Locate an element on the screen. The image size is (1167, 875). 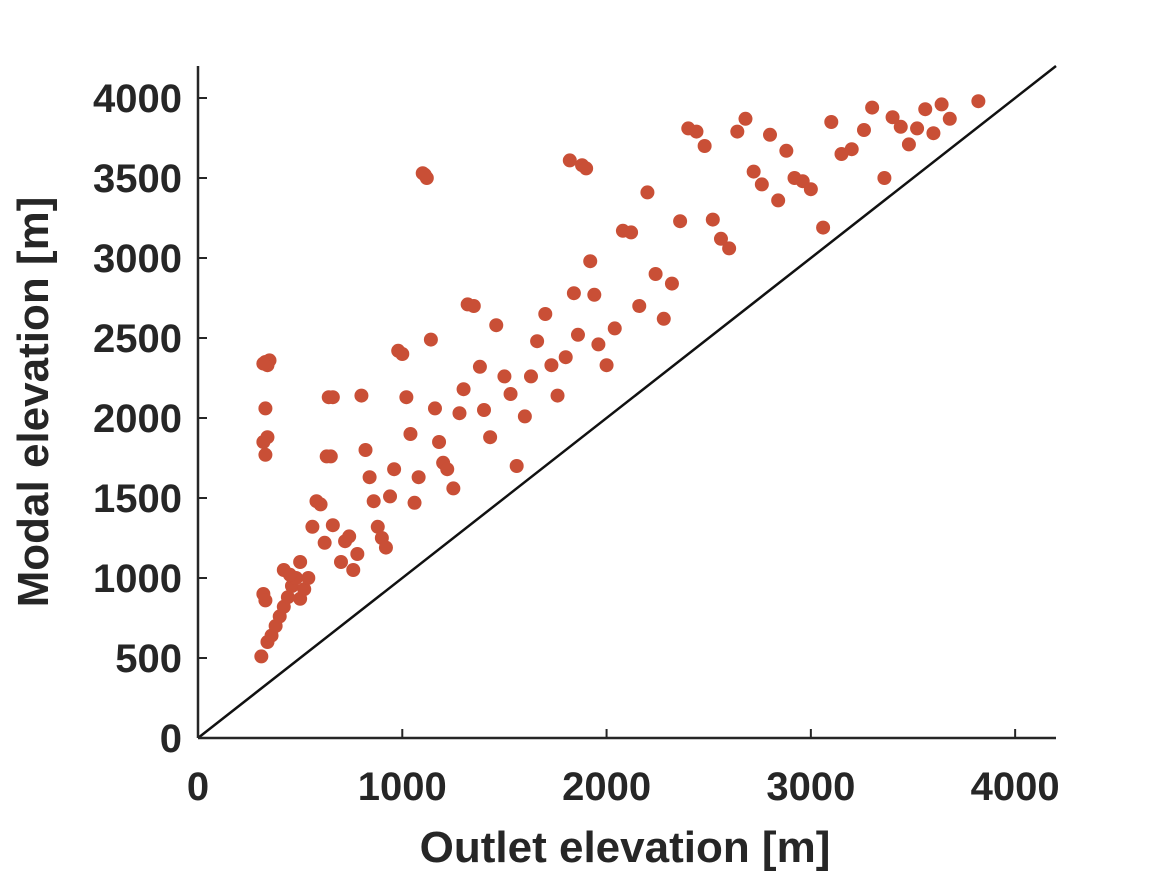
x-ticks: 0 1000 2000 3000 4000 is located at coordinates (623, 769).